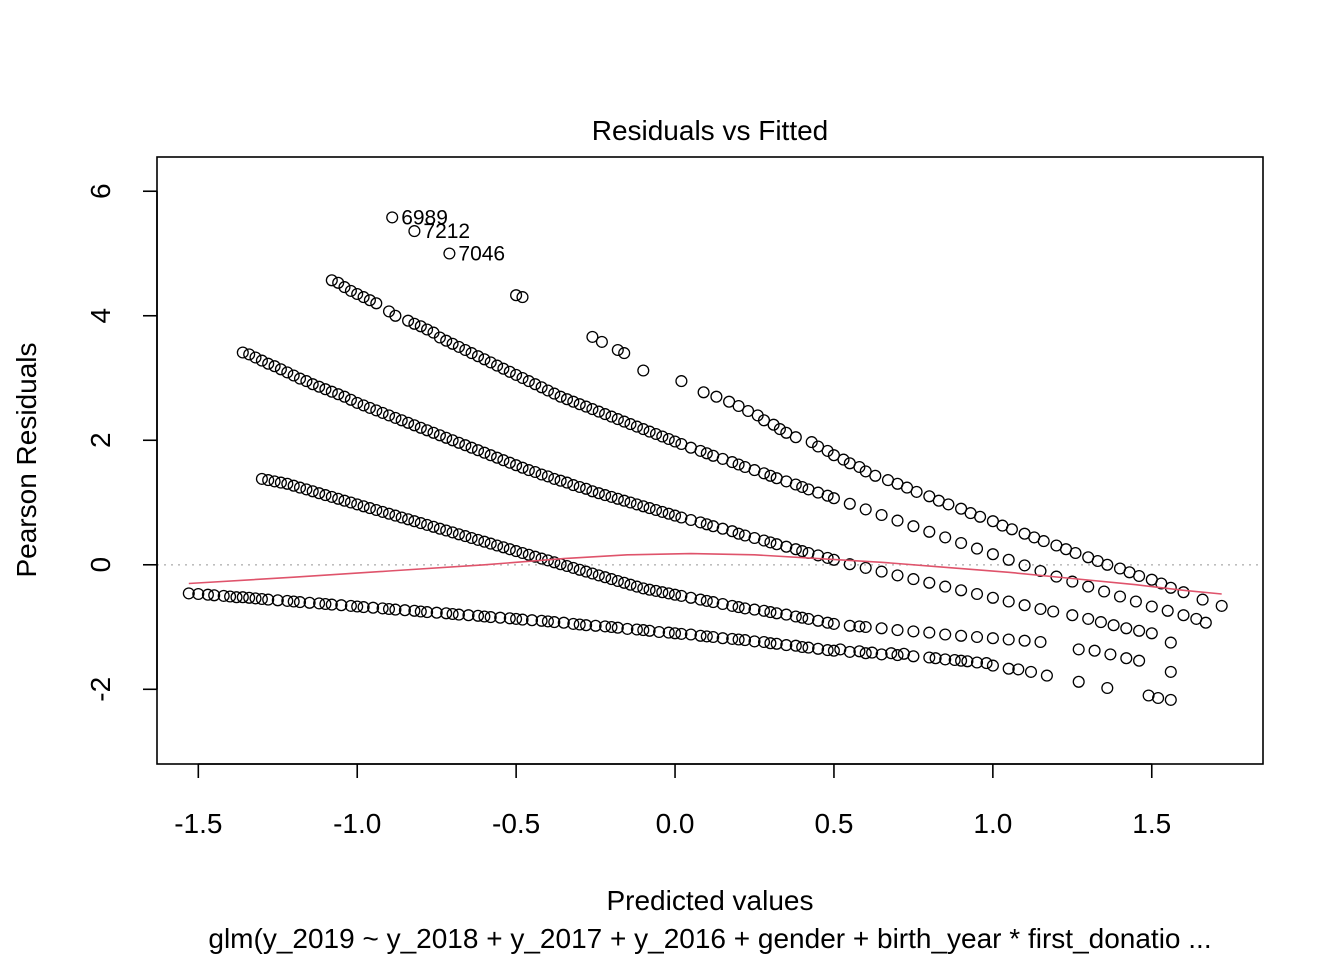  I want to click on x-tick-label: 0.0, so click(675, 823).